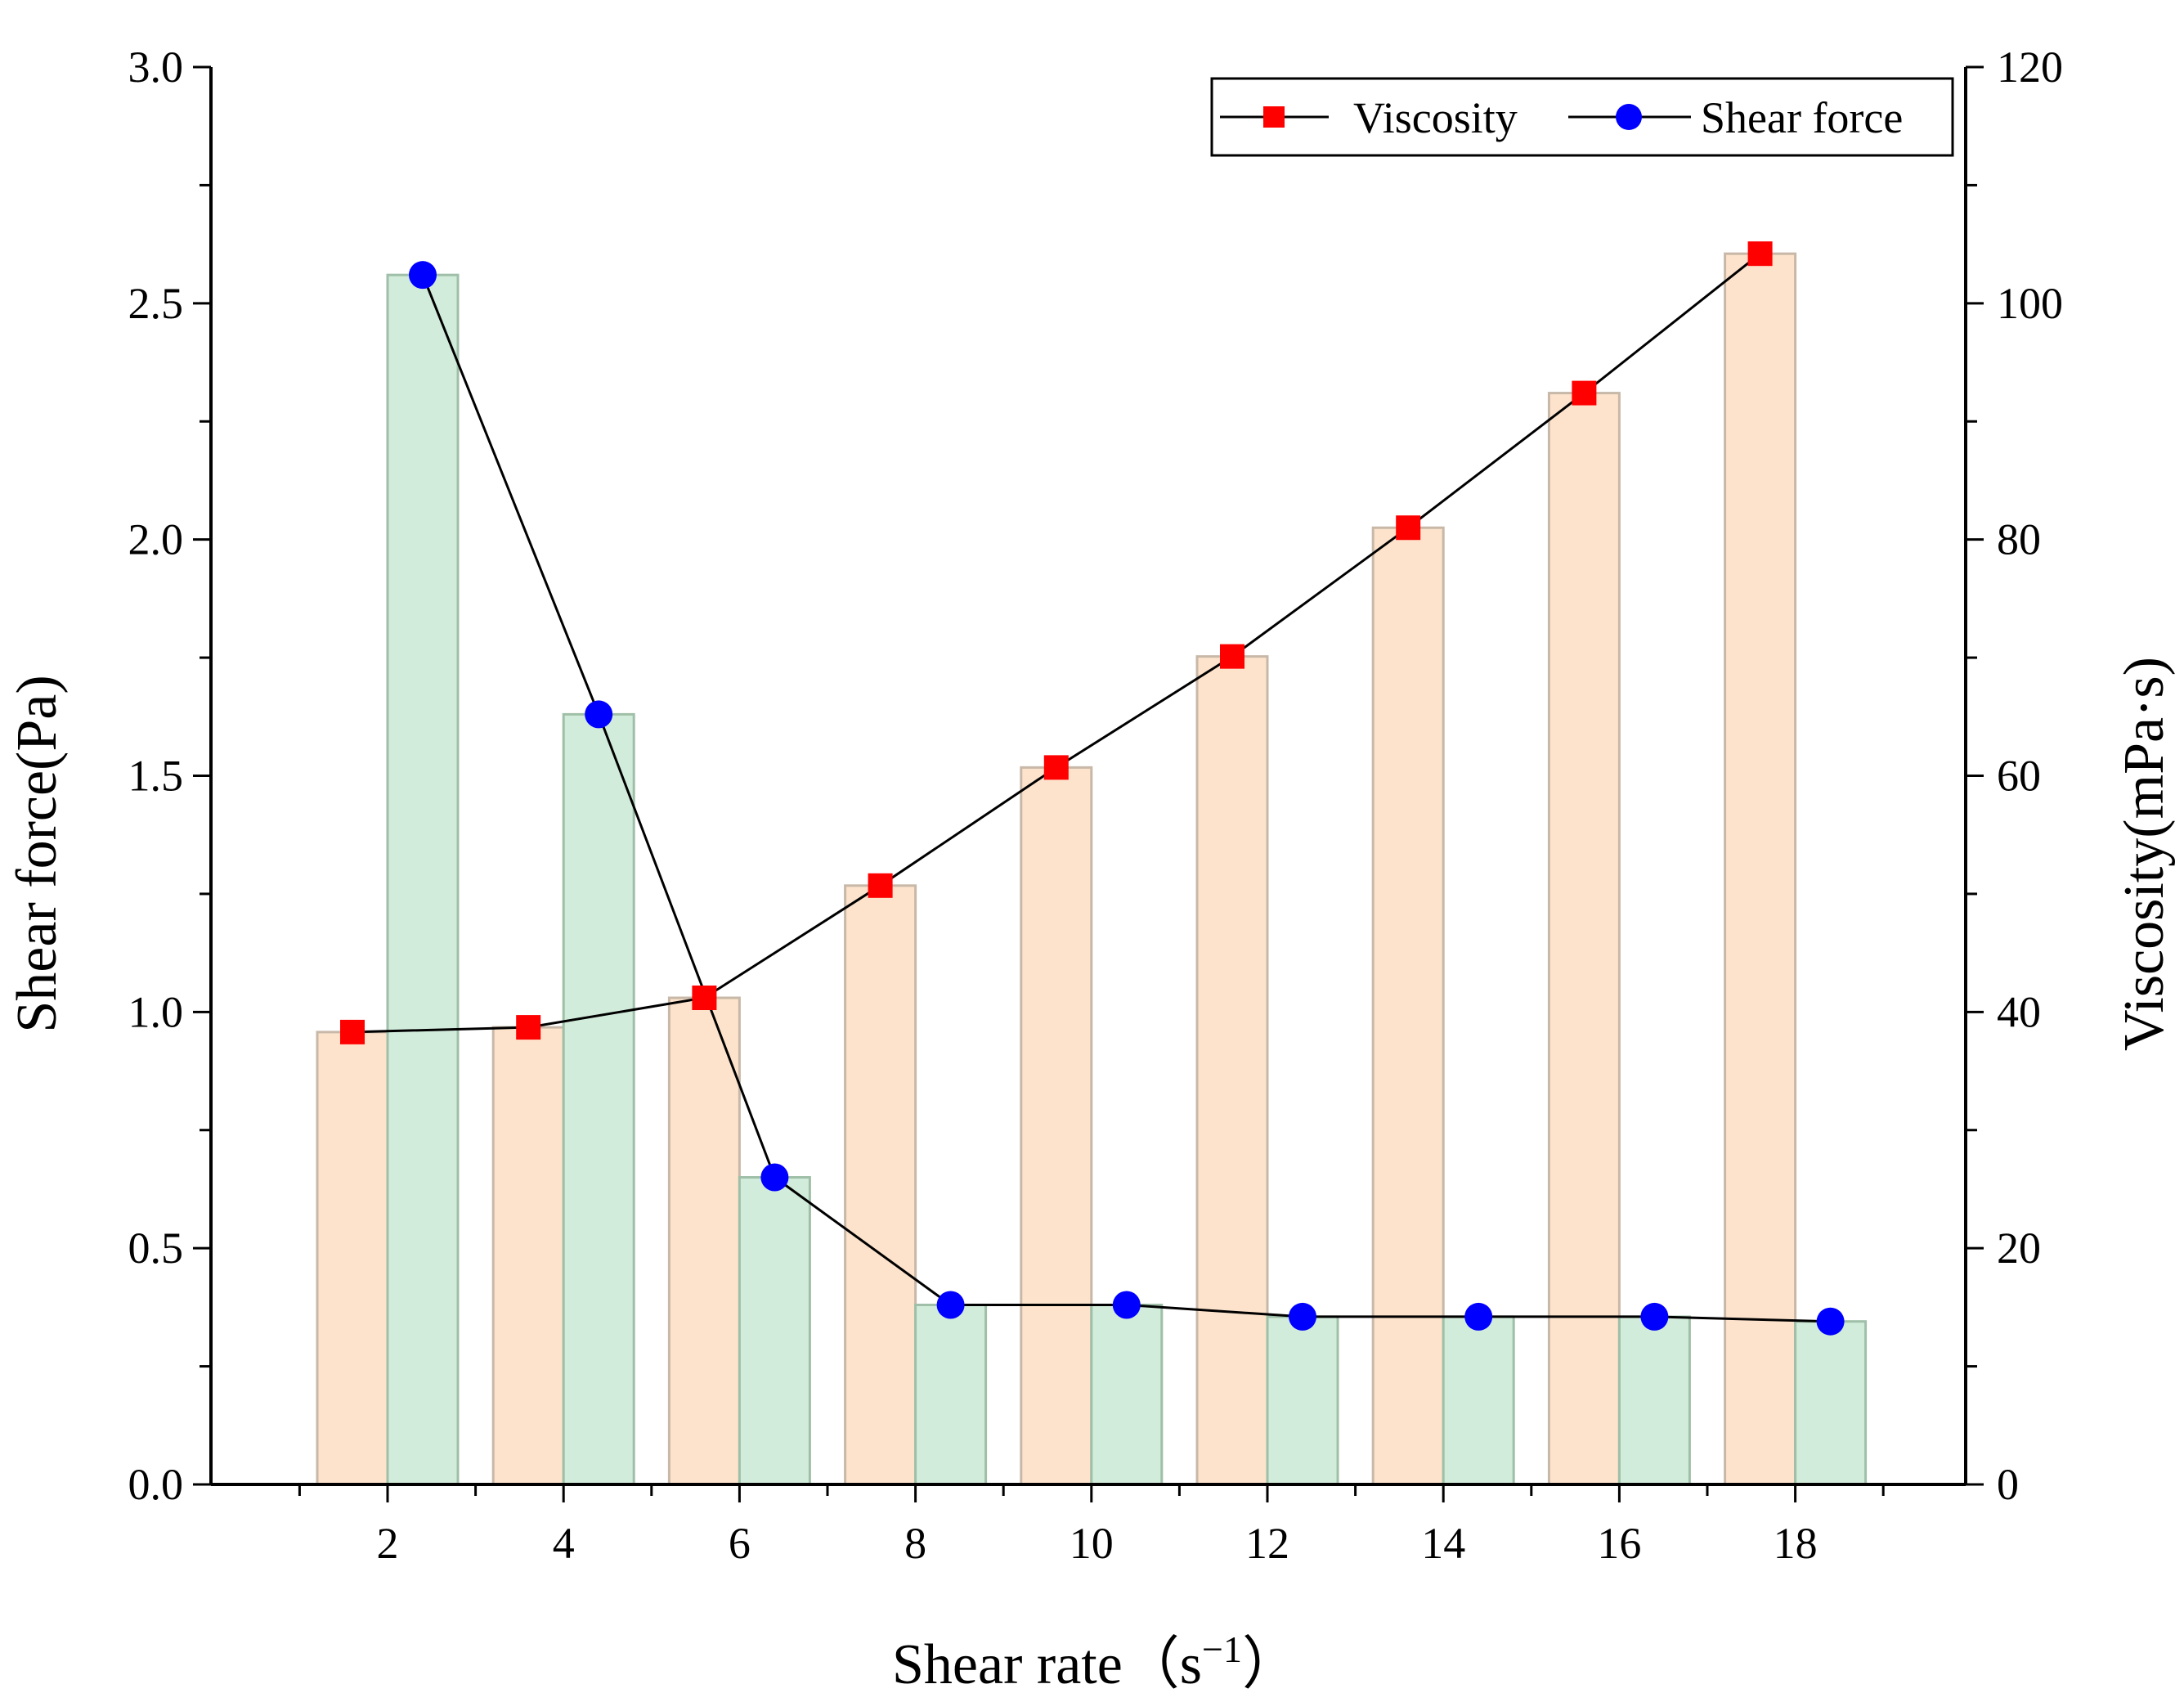 This screenshot has width=2184, height=1702. What do you see at coordinates (564, 1543) in the screenshot?
I see `x-tick-label: 4` at bounding box center [564, 1543].